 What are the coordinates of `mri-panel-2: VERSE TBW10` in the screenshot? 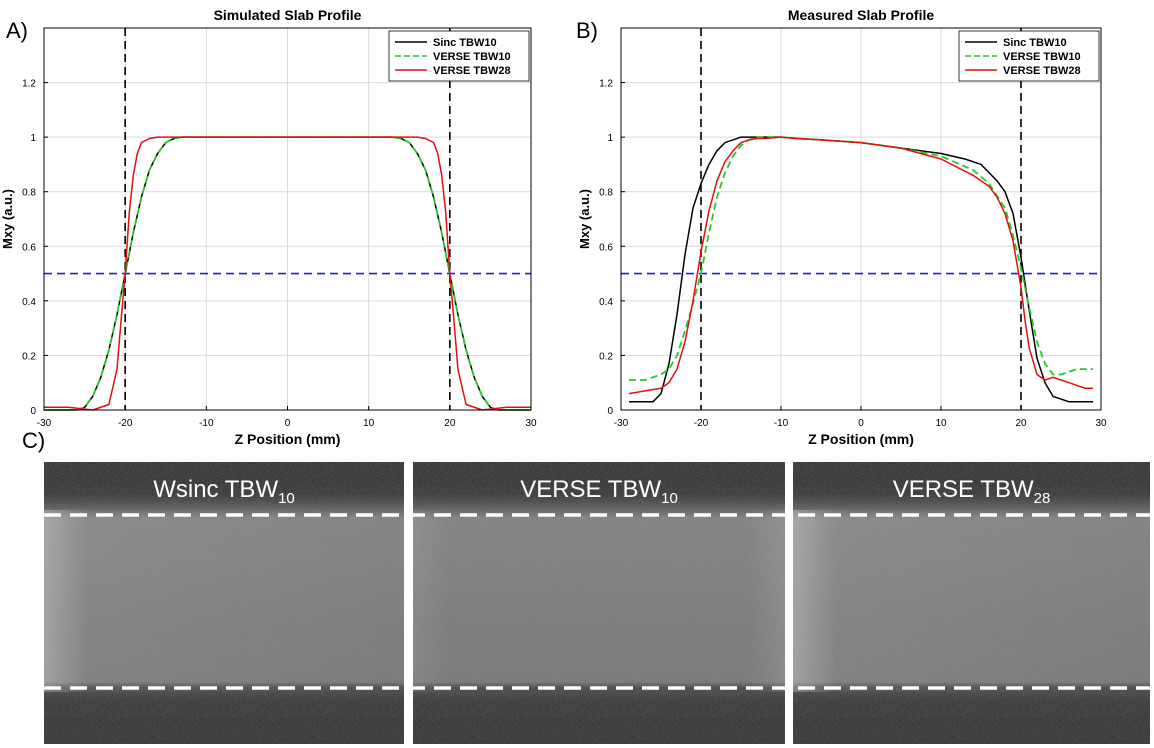 It's located at (599, 603).